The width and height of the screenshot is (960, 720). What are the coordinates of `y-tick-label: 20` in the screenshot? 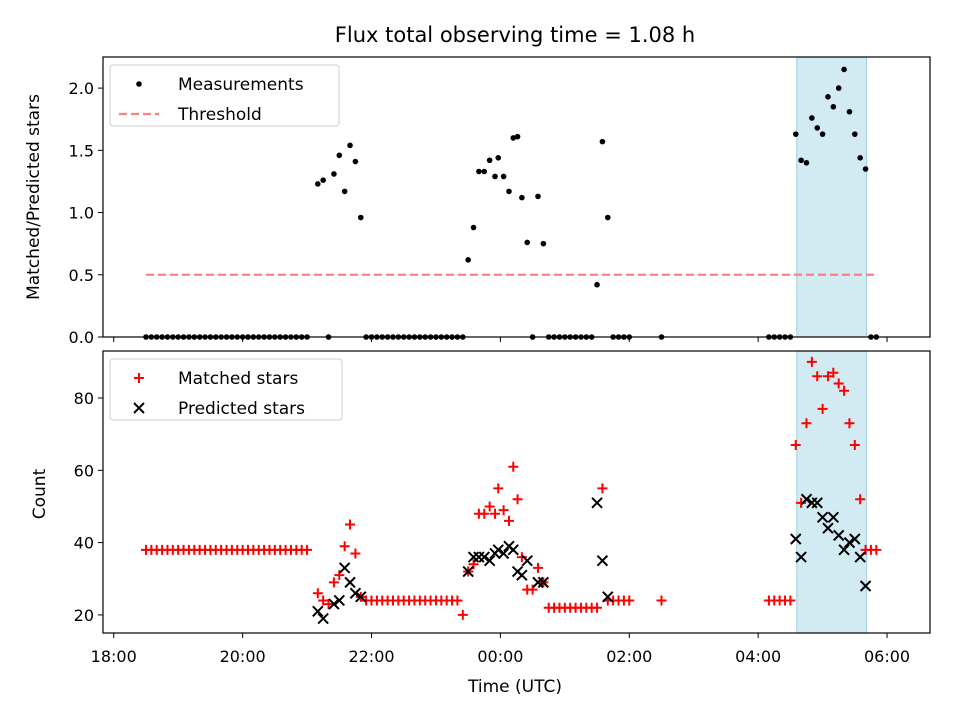 It's located at (84, 615).